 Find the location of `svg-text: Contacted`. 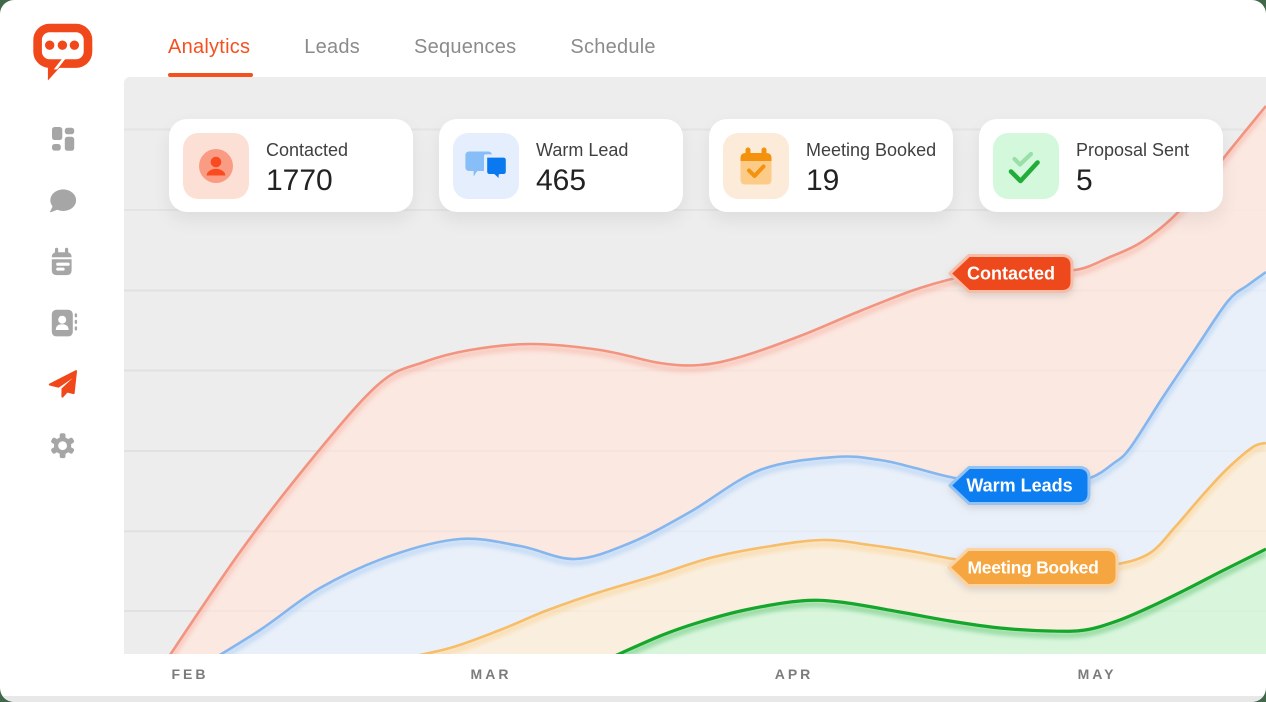

svg-text: Contacted is located at coordinates (1011, 274).